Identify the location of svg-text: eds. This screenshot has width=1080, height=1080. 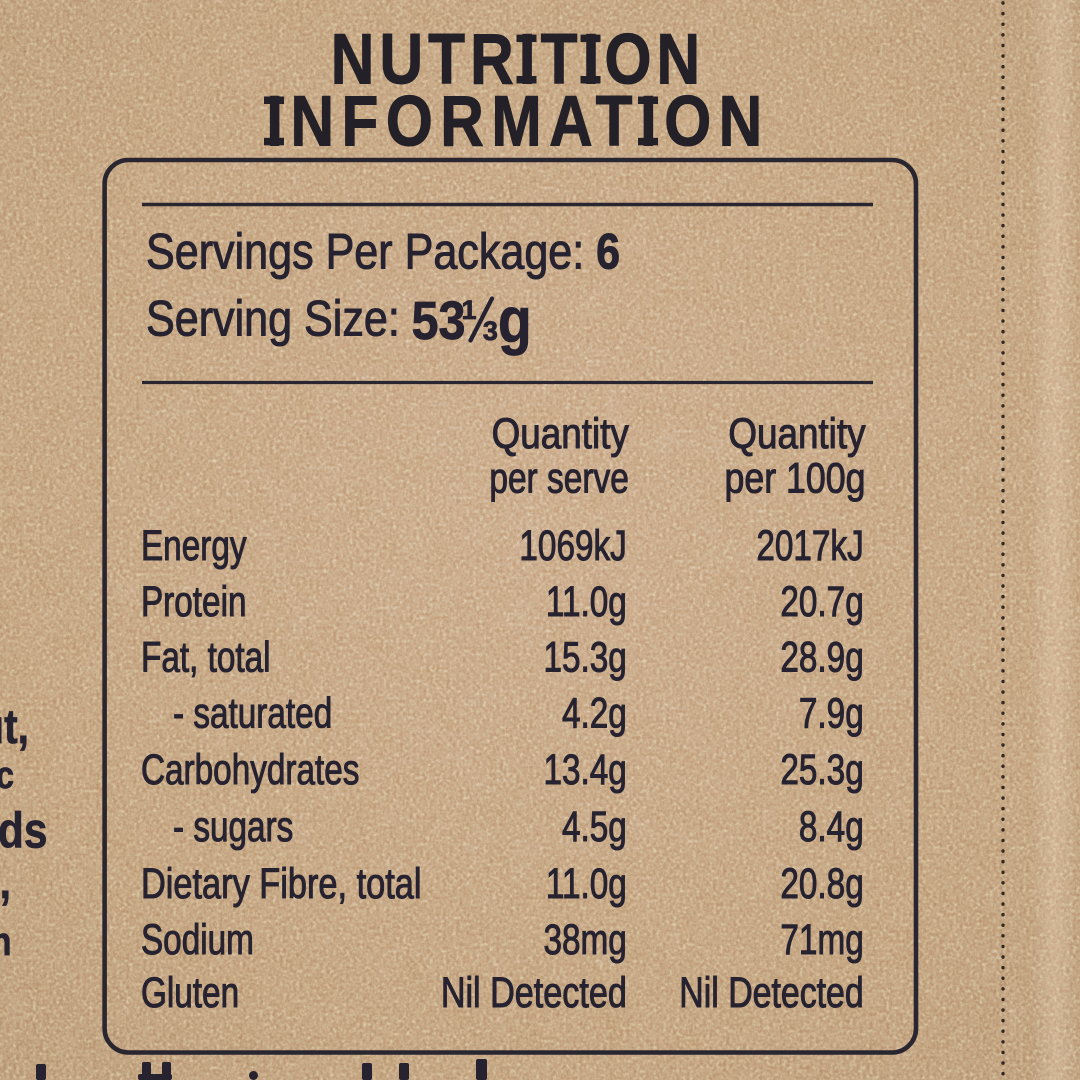
(24, 830).